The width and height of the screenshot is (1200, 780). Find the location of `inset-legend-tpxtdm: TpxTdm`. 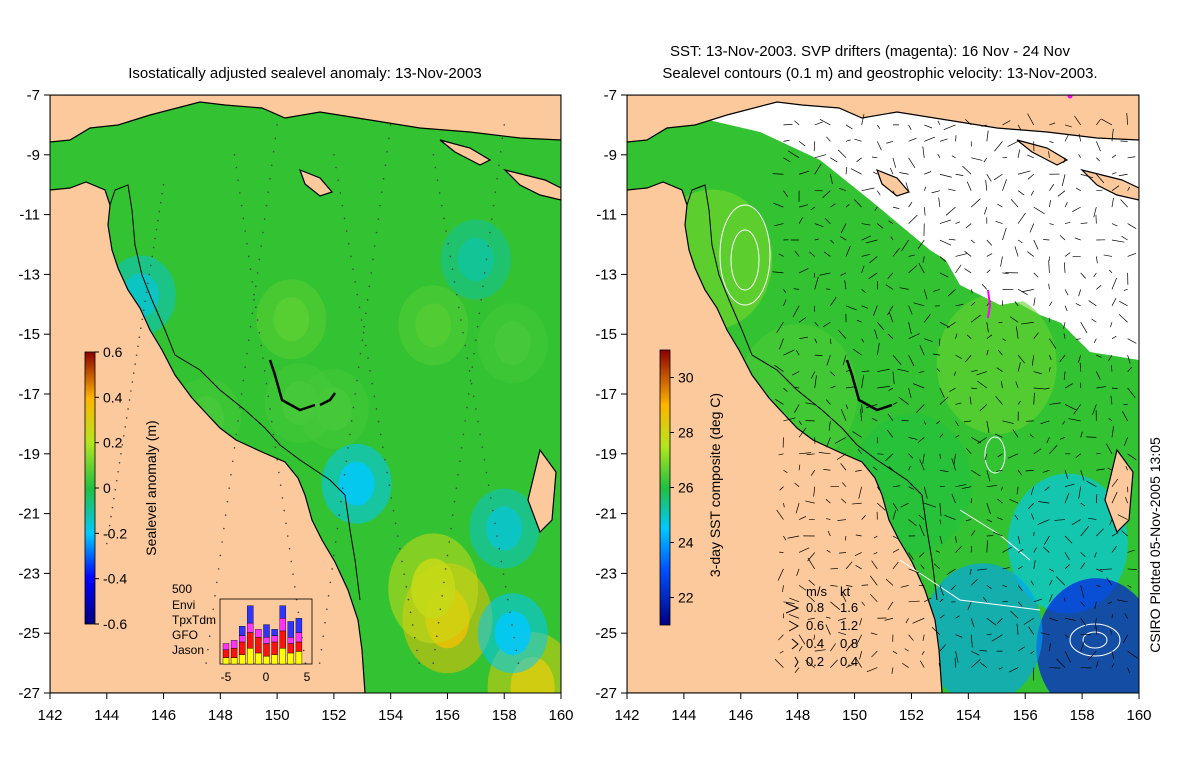

inset-legend-tpxtdm: TpxTdm is located at coordinates (194, 620).